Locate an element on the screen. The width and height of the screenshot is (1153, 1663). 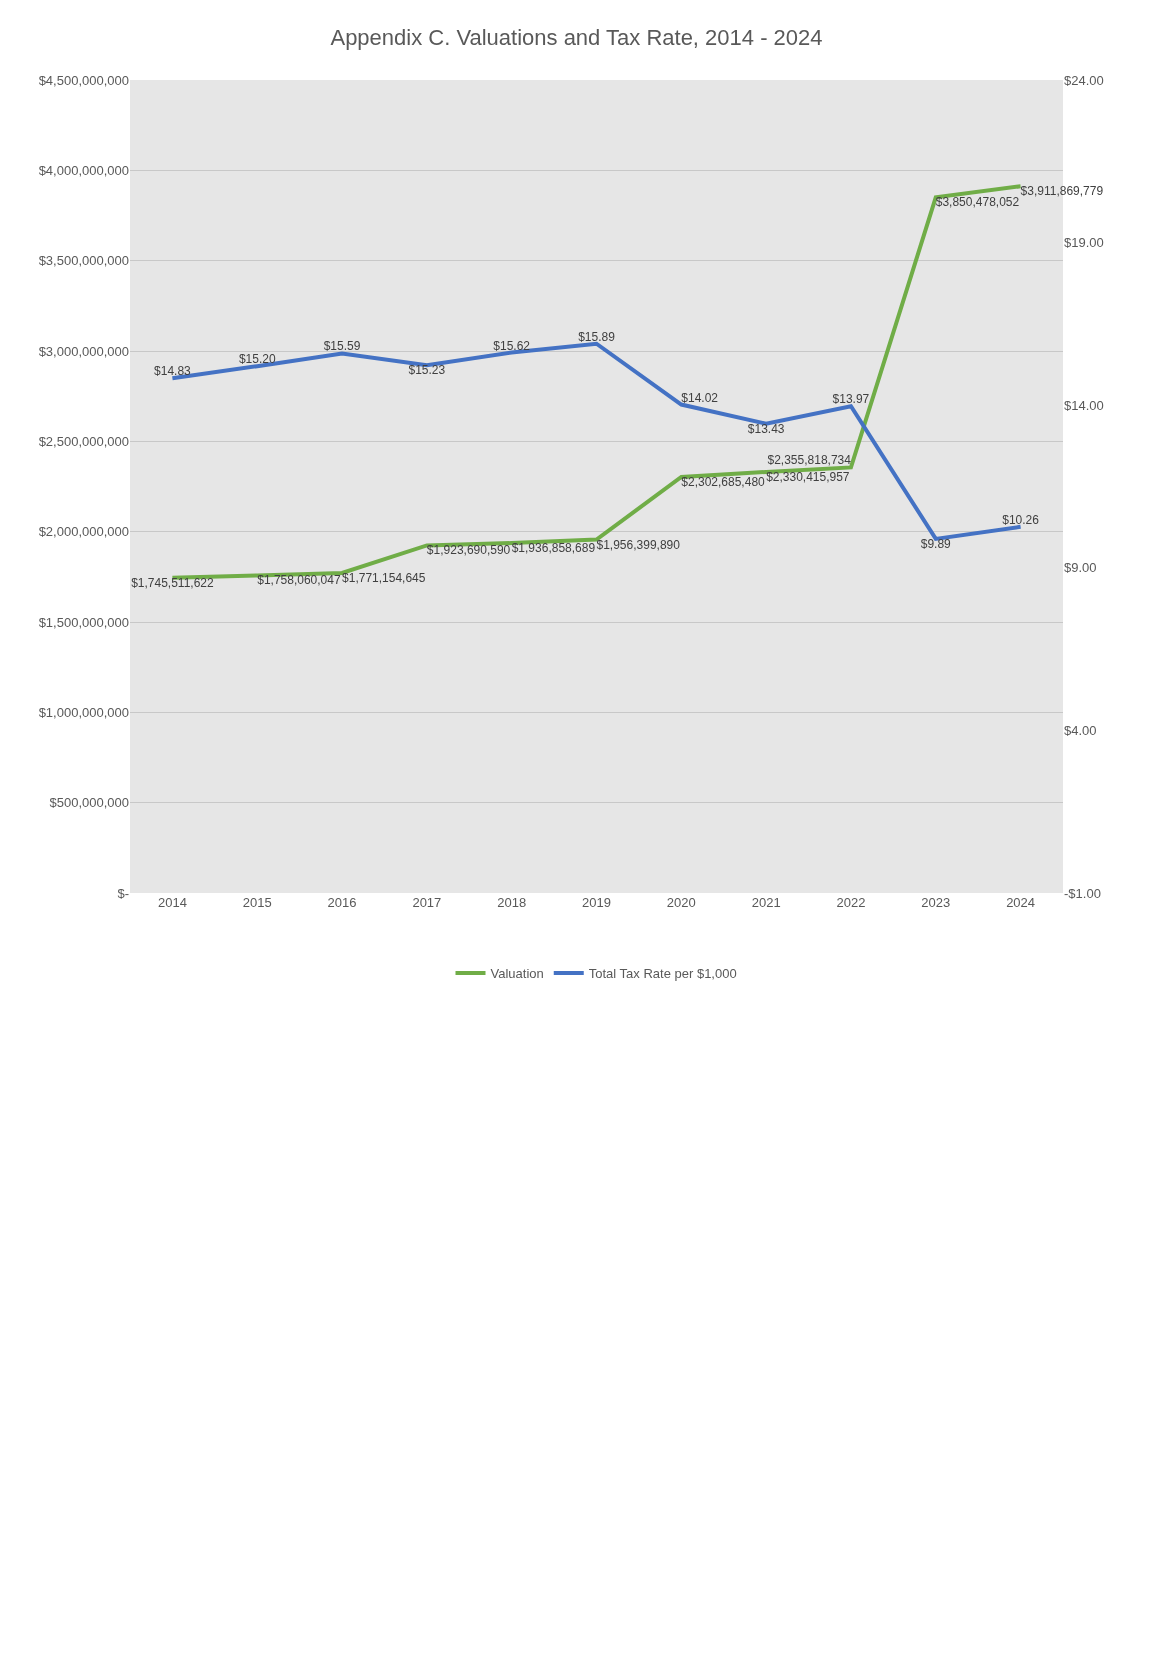
data-label: $3,911,869,779 is located at coordinates (1062, 191).